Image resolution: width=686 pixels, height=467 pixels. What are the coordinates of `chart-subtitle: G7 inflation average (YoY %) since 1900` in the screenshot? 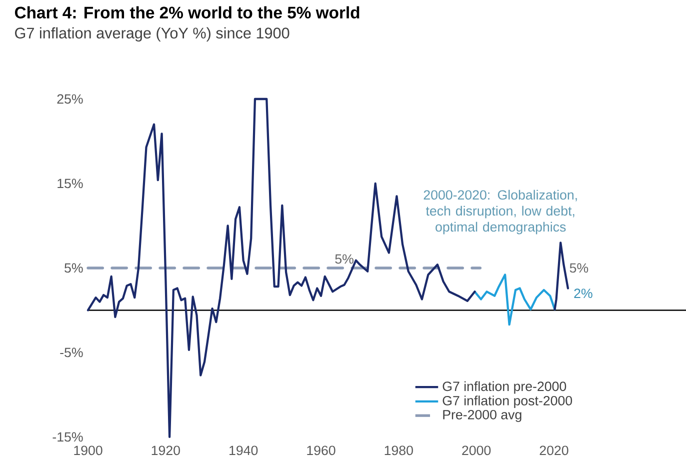 It's located at (152, 34).